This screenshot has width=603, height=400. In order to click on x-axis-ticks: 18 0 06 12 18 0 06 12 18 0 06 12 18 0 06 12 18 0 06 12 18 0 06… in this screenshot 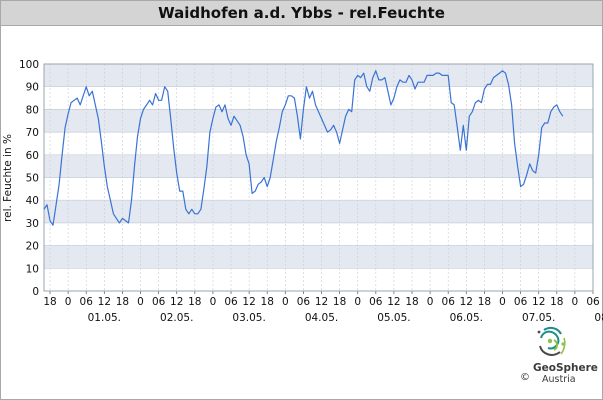, I will do `click(321, 299)`.